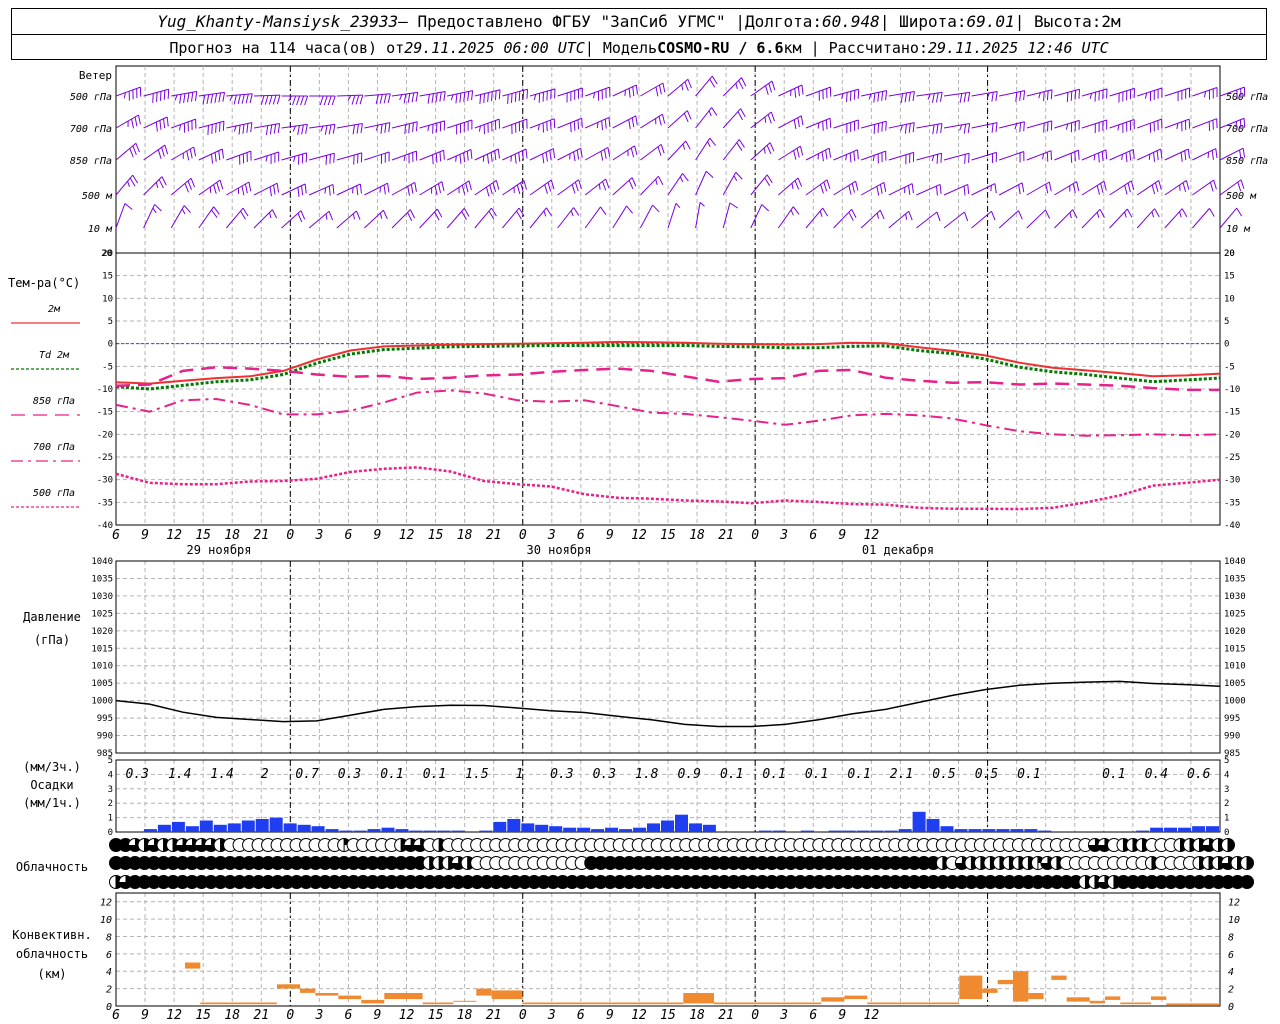  I want to click on y-tick-label-left: -40, so click(105, 526).